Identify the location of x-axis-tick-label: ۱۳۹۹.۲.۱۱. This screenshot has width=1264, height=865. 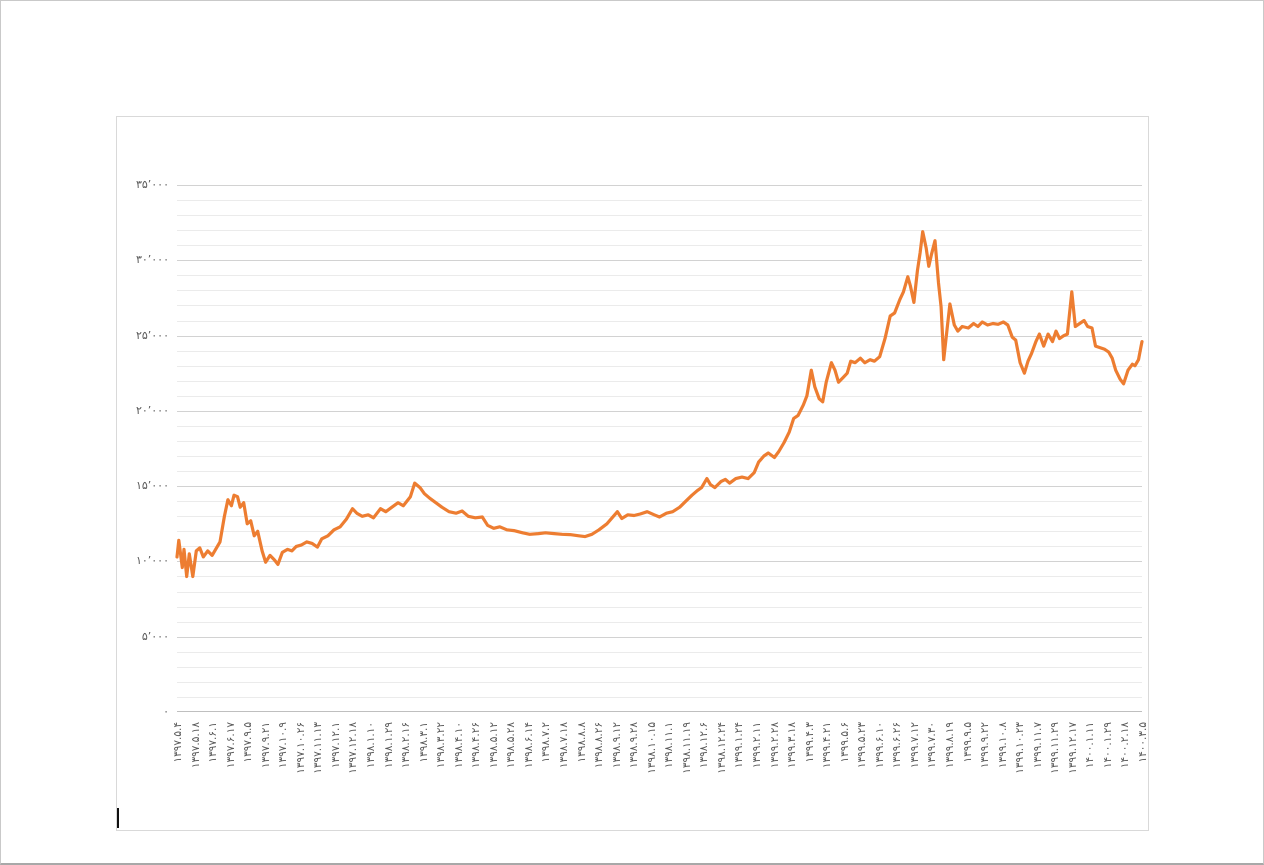
(757, 745).